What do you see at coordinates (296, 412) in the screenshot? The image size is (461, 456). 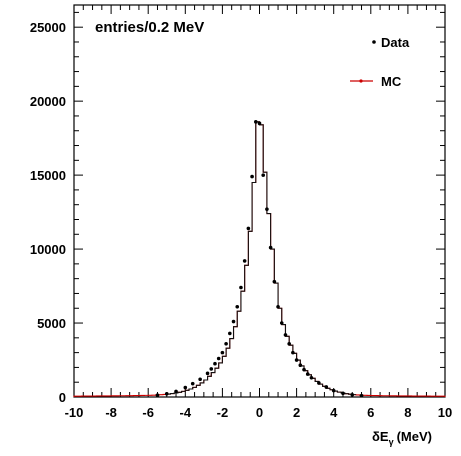 I see `x-tick-label: 2` at bounding box center [296, 412].